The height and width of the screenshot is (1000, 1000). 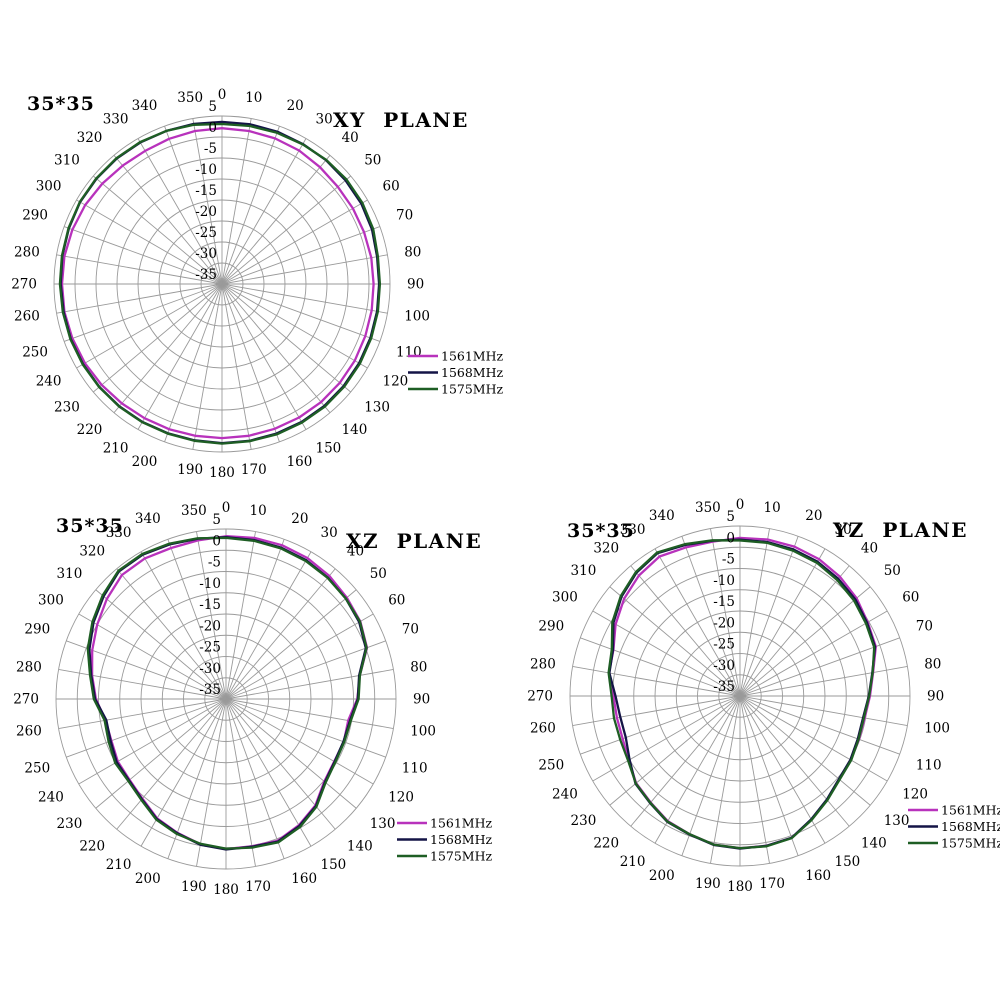 What do you see at coordinates (27, 316) in the screenshot?
I see `angle-tick-label: 260` at bounding box center [27, 316].